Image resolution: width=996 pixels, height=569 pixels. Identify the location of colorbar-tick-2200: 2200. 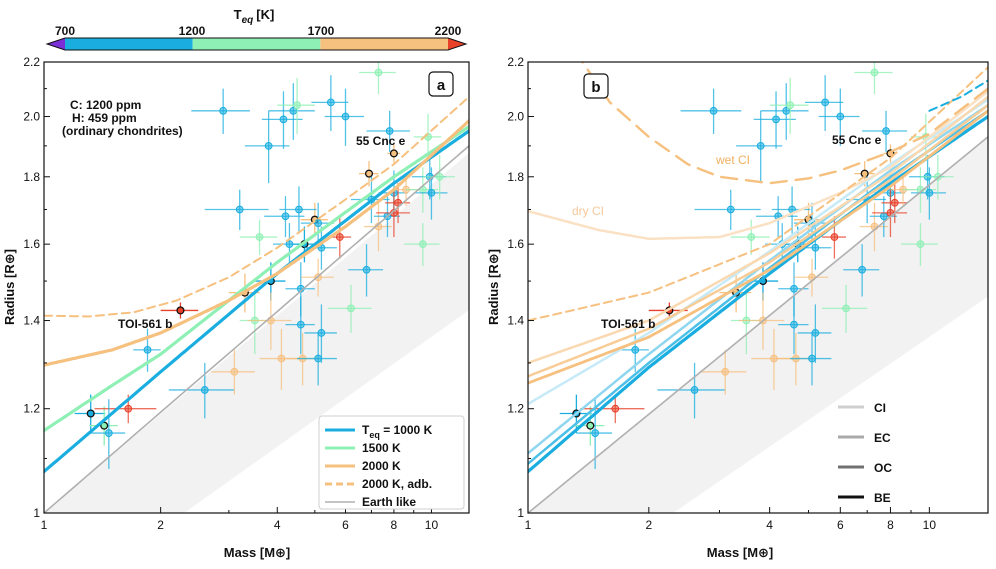
(448, 31).